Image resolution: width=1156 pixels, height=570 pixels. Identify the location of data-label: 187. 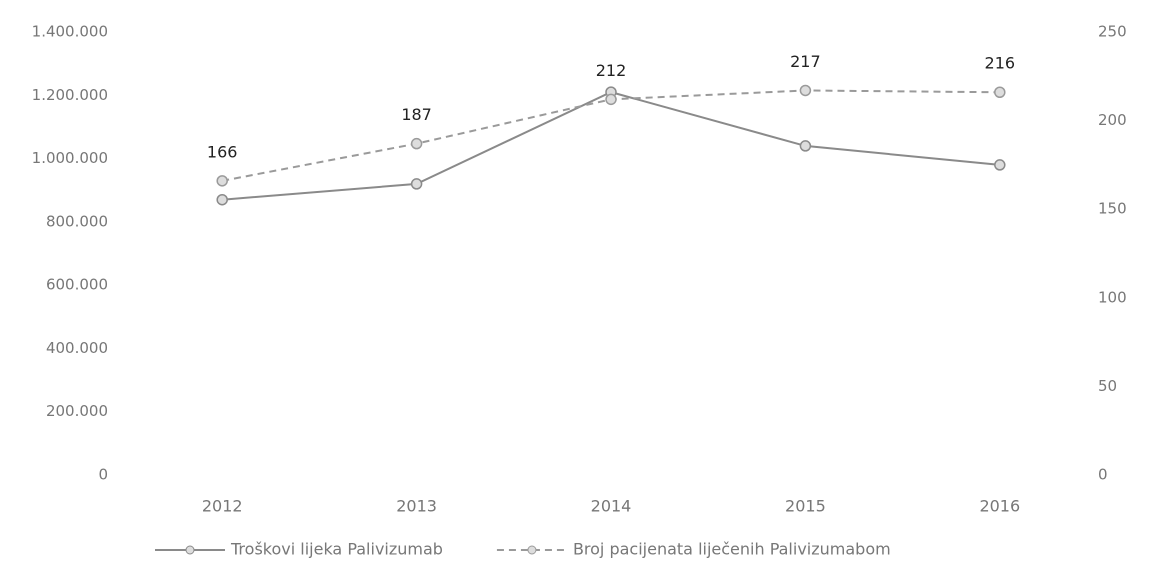
(416, 114).